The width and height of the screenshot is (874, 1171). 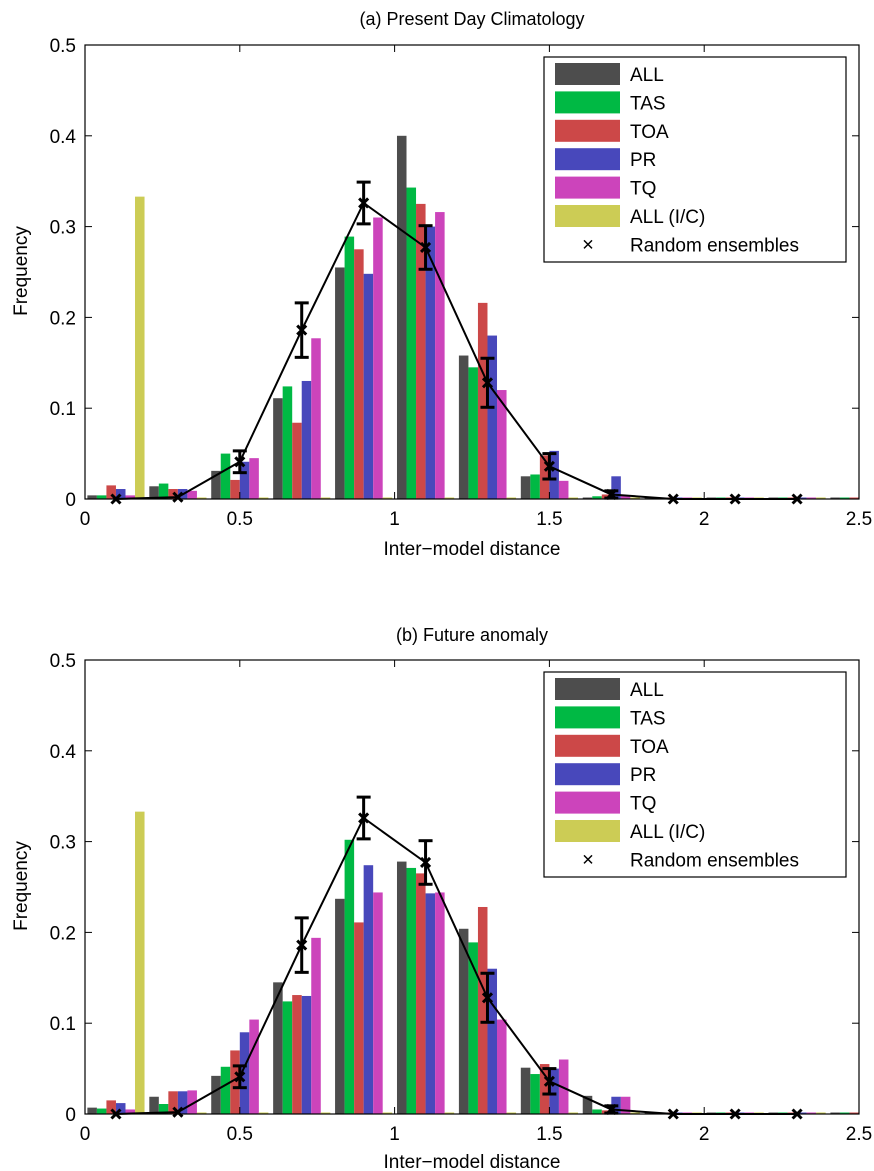 What do you see at coordinates (647, 690) in the screenshot?
I see `legend-label: ALL` at bounding box center [647, 690].